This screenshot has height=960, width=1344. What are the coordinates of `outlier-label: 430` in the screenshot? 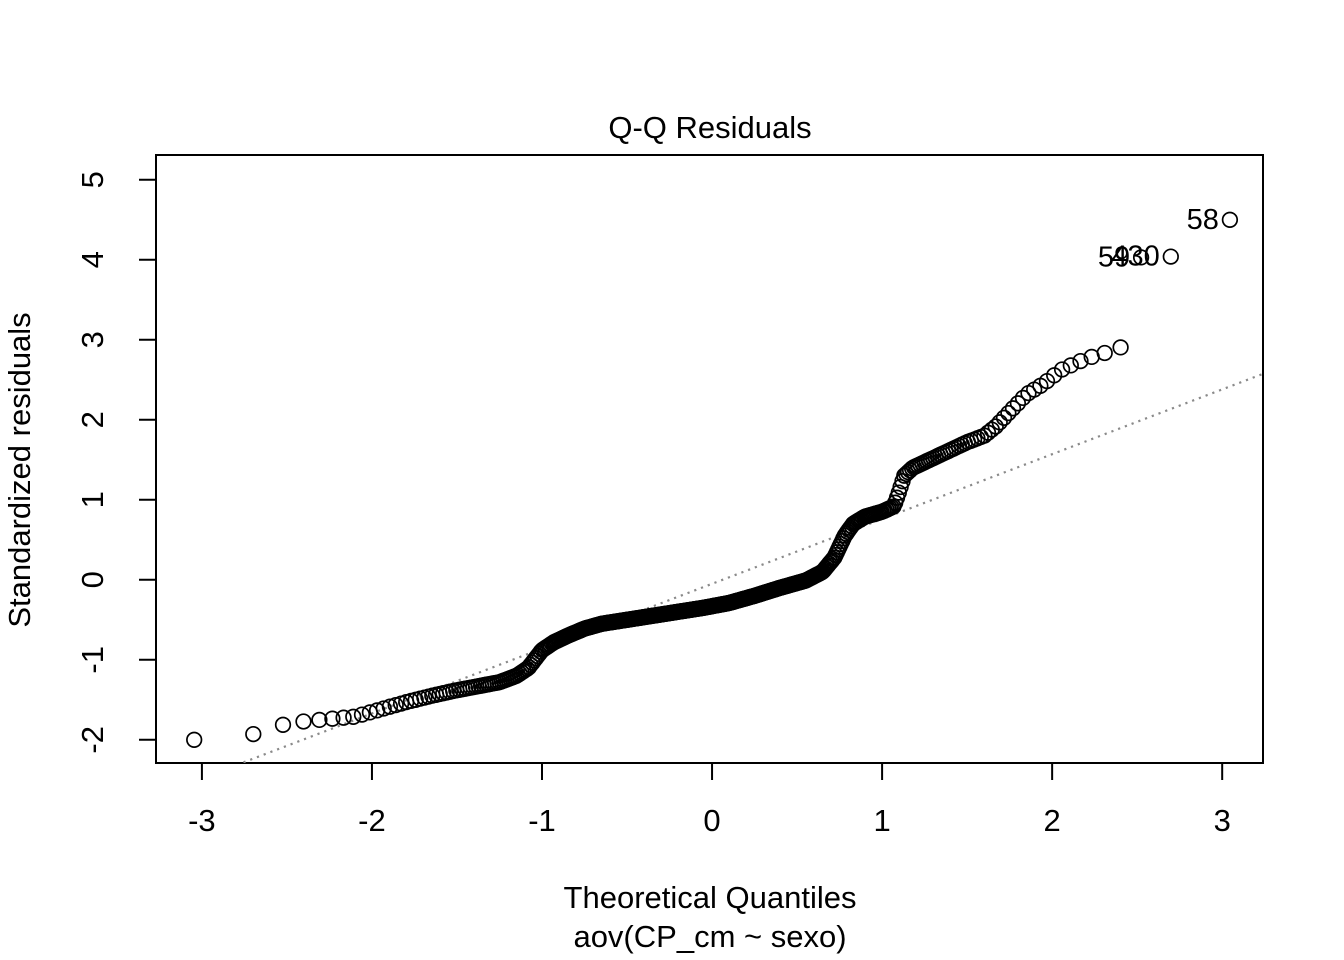 It's located at (1135, 257).